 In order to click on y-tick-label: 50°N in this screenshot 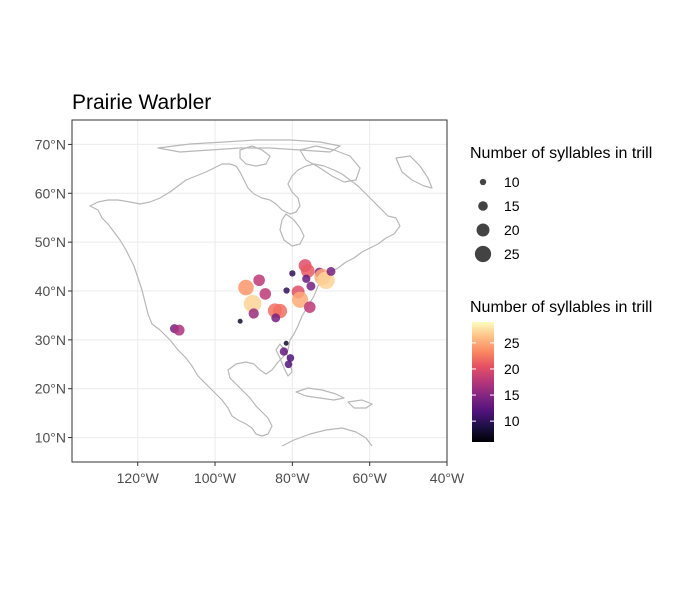, I will do `click(50, 242)`.